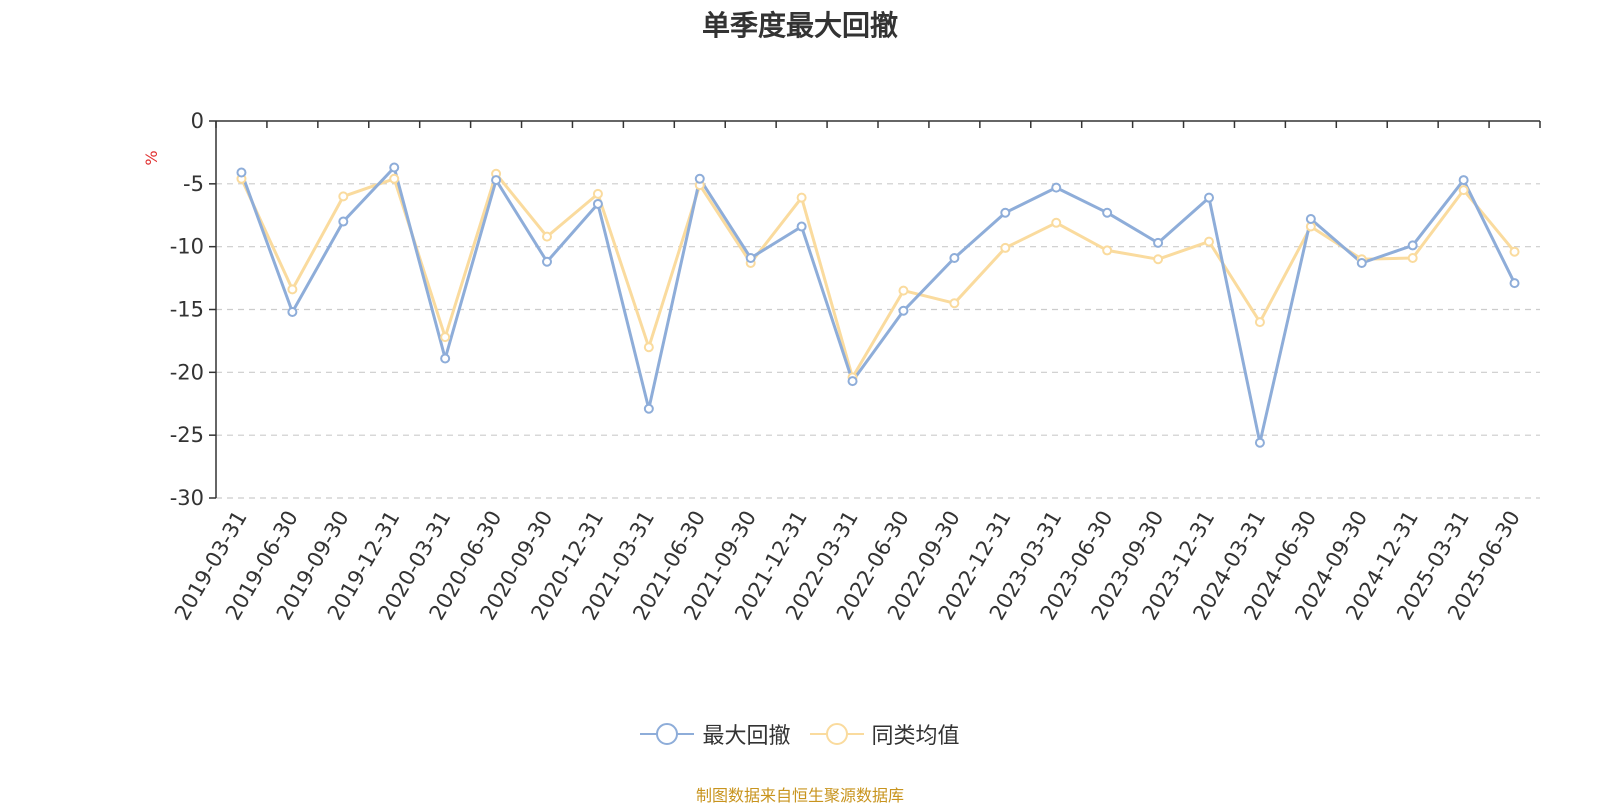 This screenshot has height=806, width=1600. Describe the element at coordinates (151, 157) in the screenshot. I see `y-axis-unit-label: %` at that location.